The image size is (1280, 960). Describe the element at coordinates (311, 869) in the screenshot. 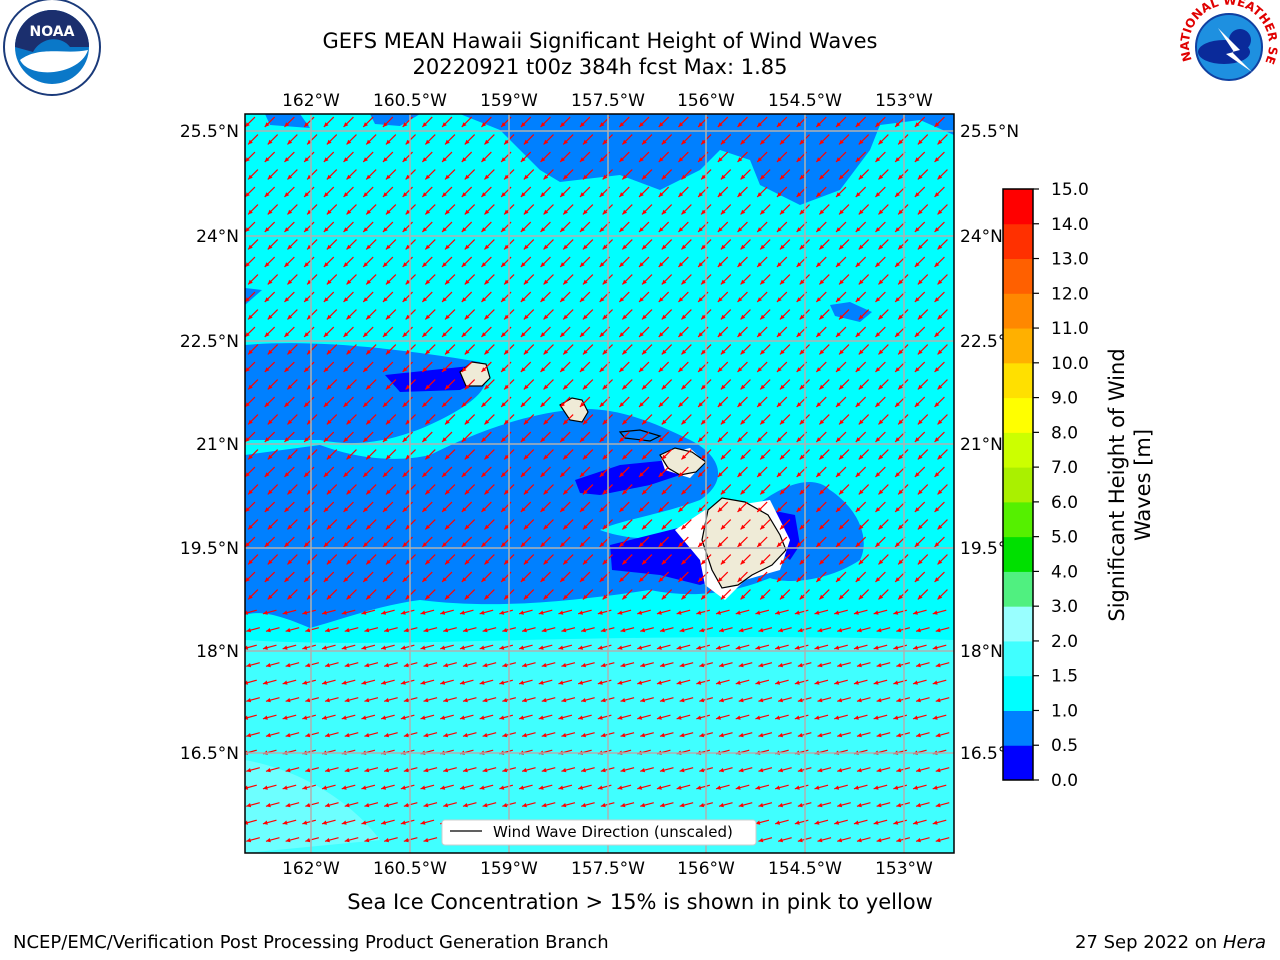

I see `lon-tick-bottom: 162°W` at that location.